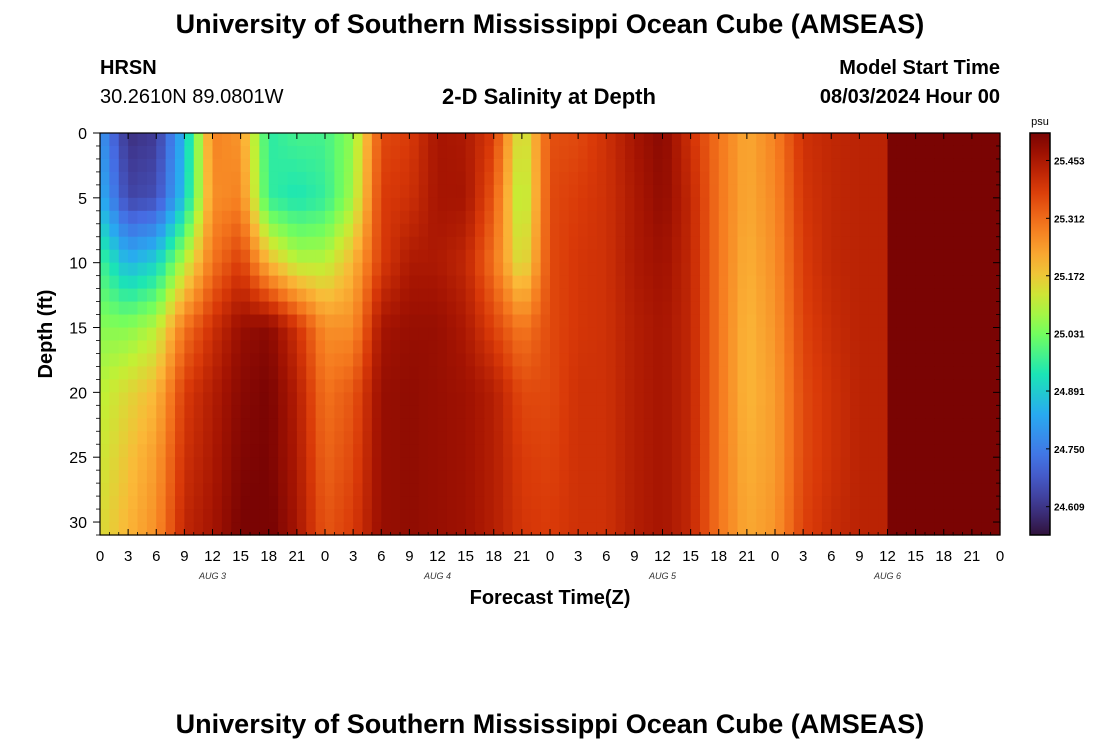  I want to click on day-label: AUG 3, so click(212, 576).